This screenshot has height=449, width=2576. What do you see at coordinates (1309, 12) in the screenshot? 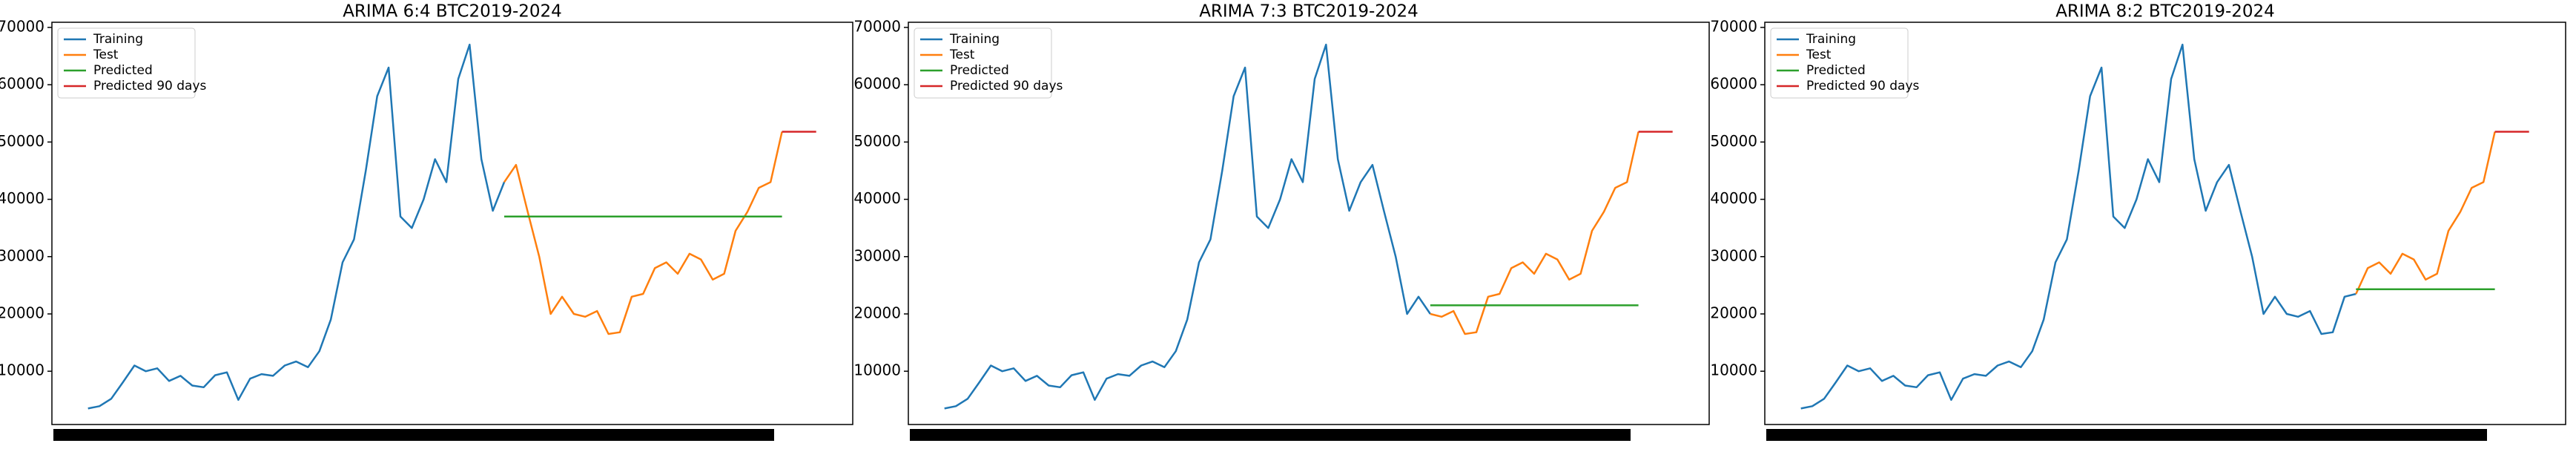
I see `chart-title: ARIMA 7:3 BTC2019-2024` at bounding box center [1309, 12].